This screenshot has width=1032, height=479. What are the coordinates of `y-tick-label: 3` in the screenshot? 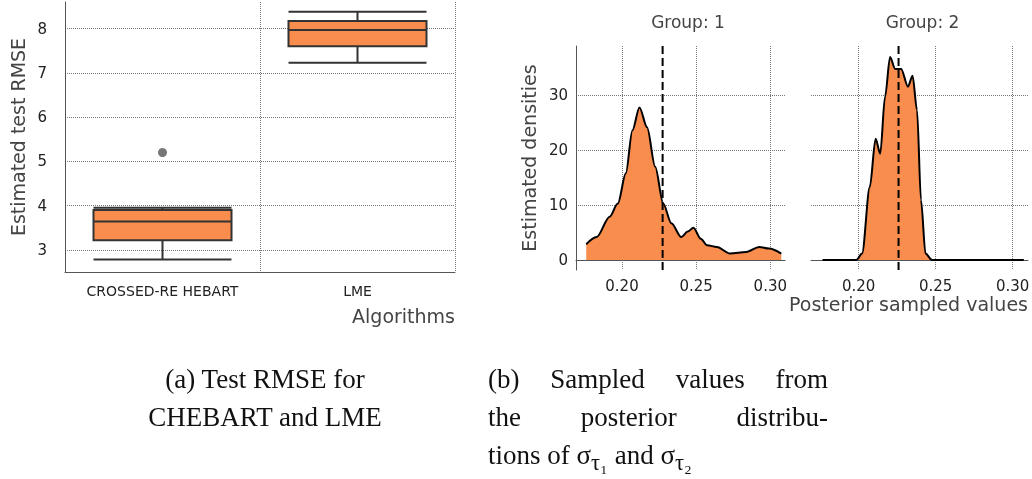 It's located at (42, 249).